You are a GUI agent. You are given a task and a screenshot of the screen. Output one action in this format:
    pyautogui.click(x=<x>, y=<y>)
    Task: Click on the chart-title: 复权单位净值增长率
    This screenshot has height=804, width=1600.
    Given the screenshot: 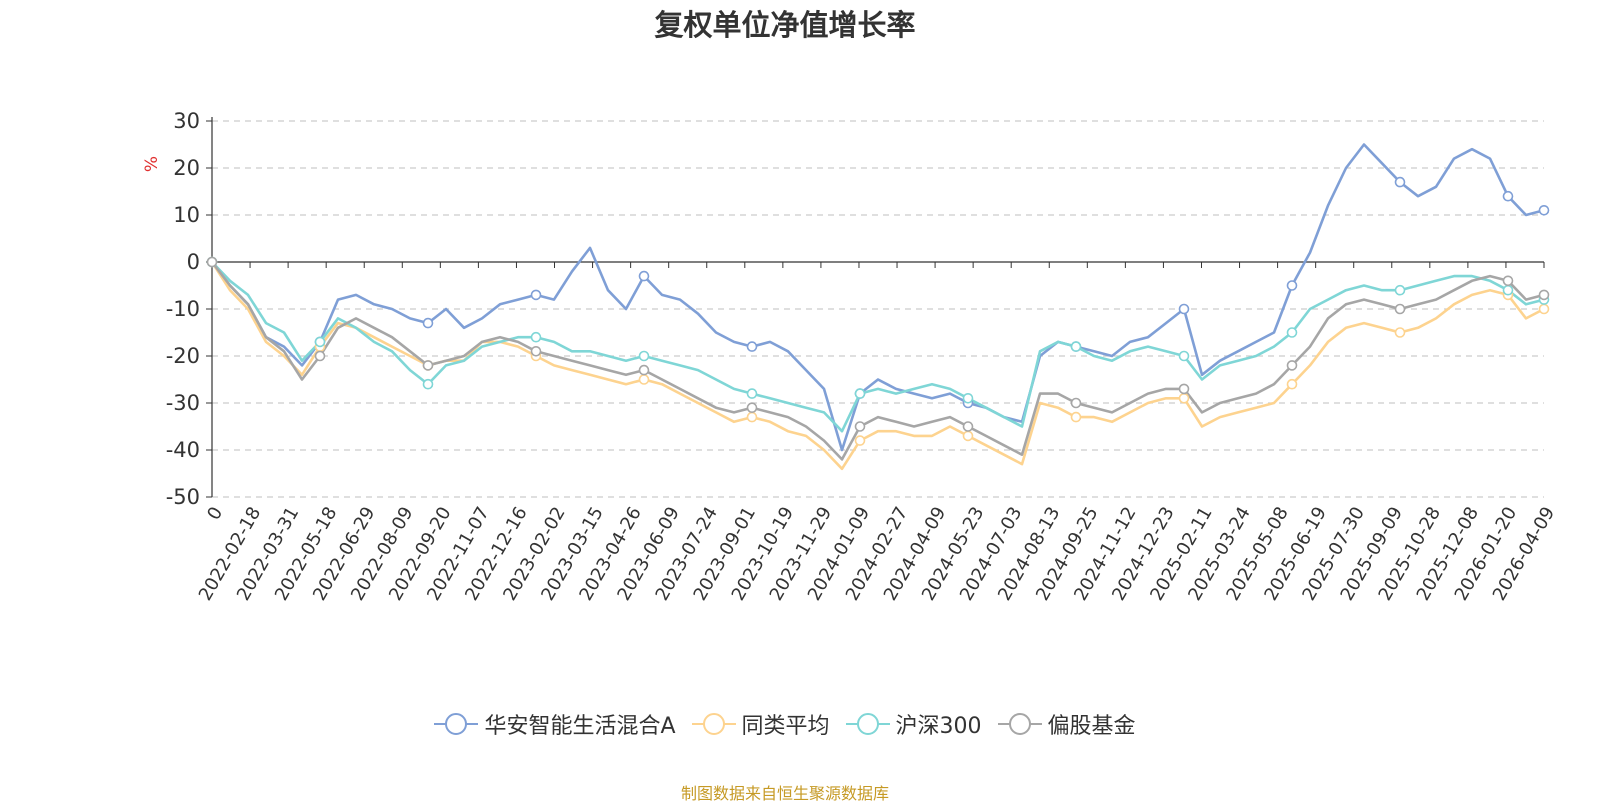 What is the action you would take?
    pyautogui.click(x=785, y=25)
    